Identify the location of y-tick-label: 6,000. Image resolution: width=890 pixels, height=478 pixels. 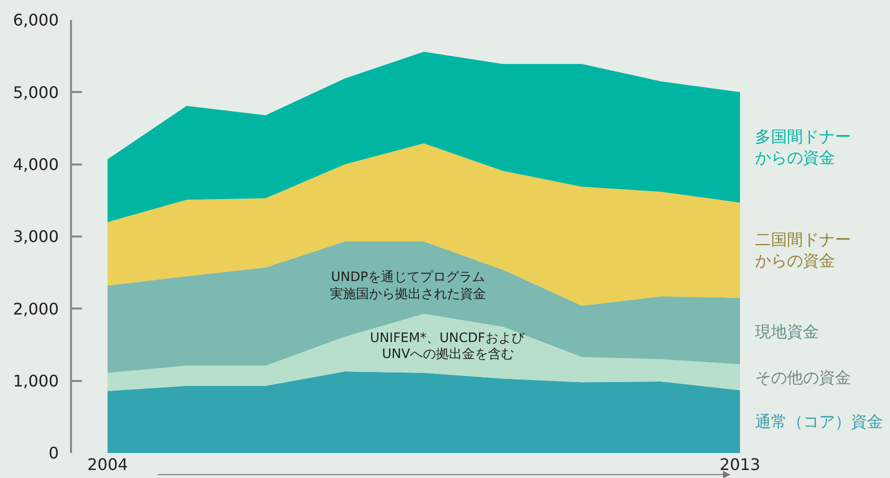
(35, 20).